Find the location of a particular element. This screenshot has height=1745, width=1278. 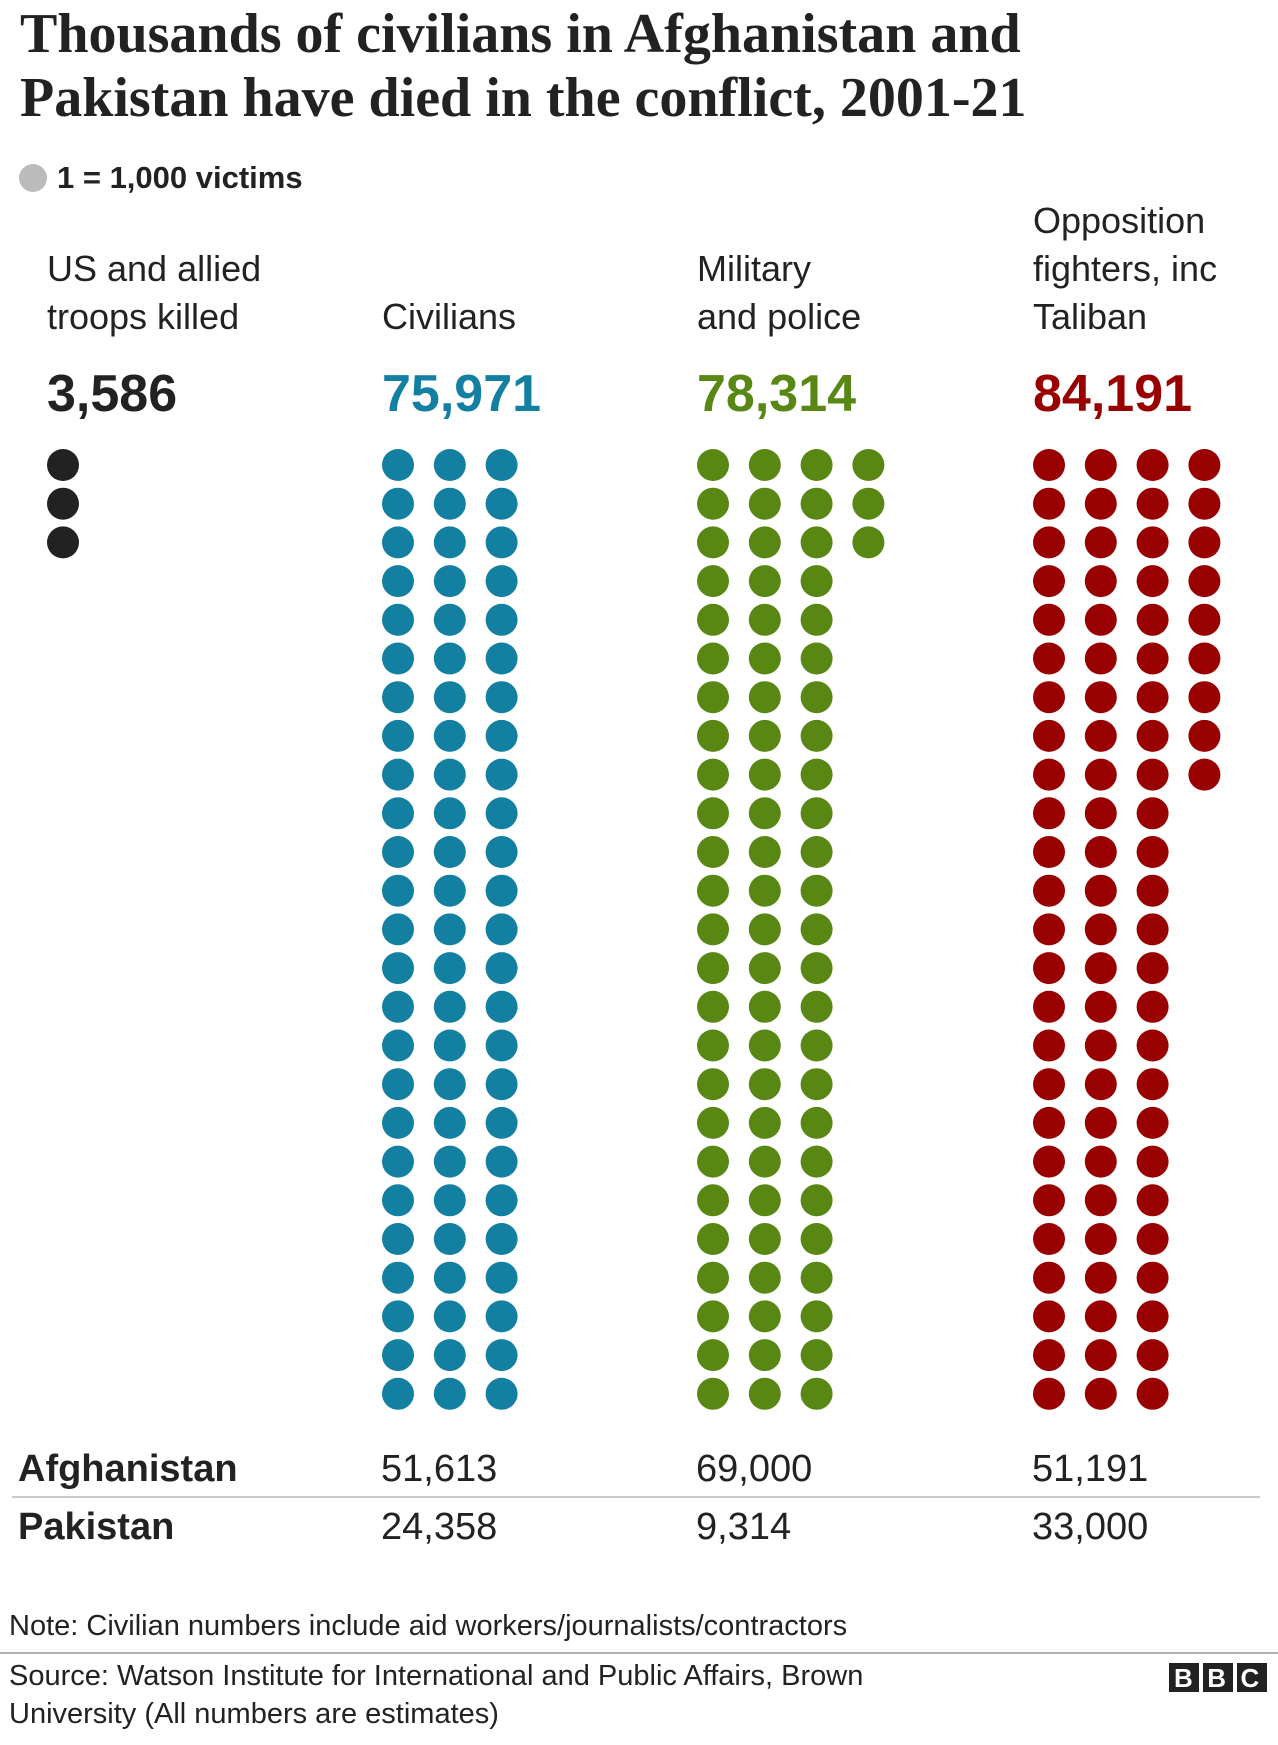

row-label: Afghanistan is located at coordinates (128, 1469).